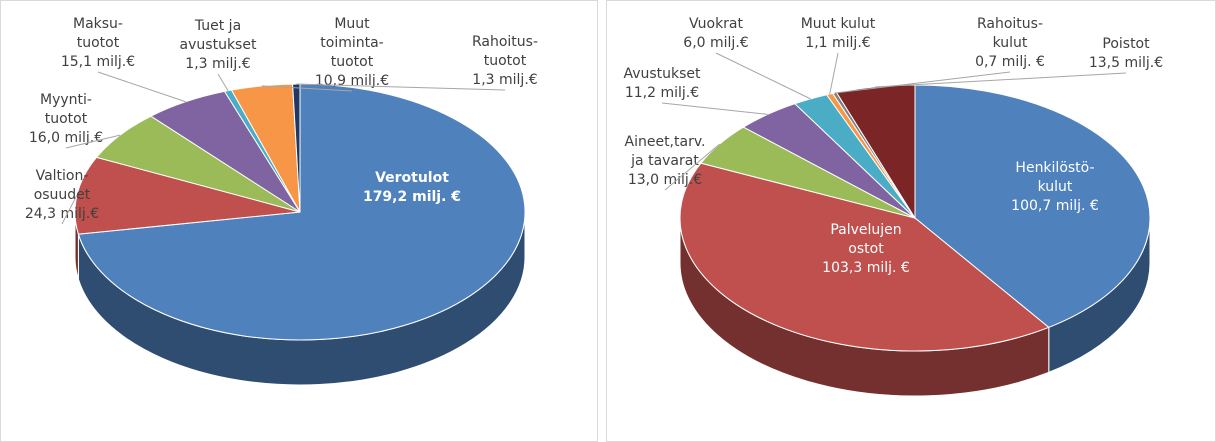 The image size is (1216, 442). What do you see at coordinates (837, 43) in the screenshot?
I see `value-label: 1,1 milj.€` at bounding box center [837, 43].